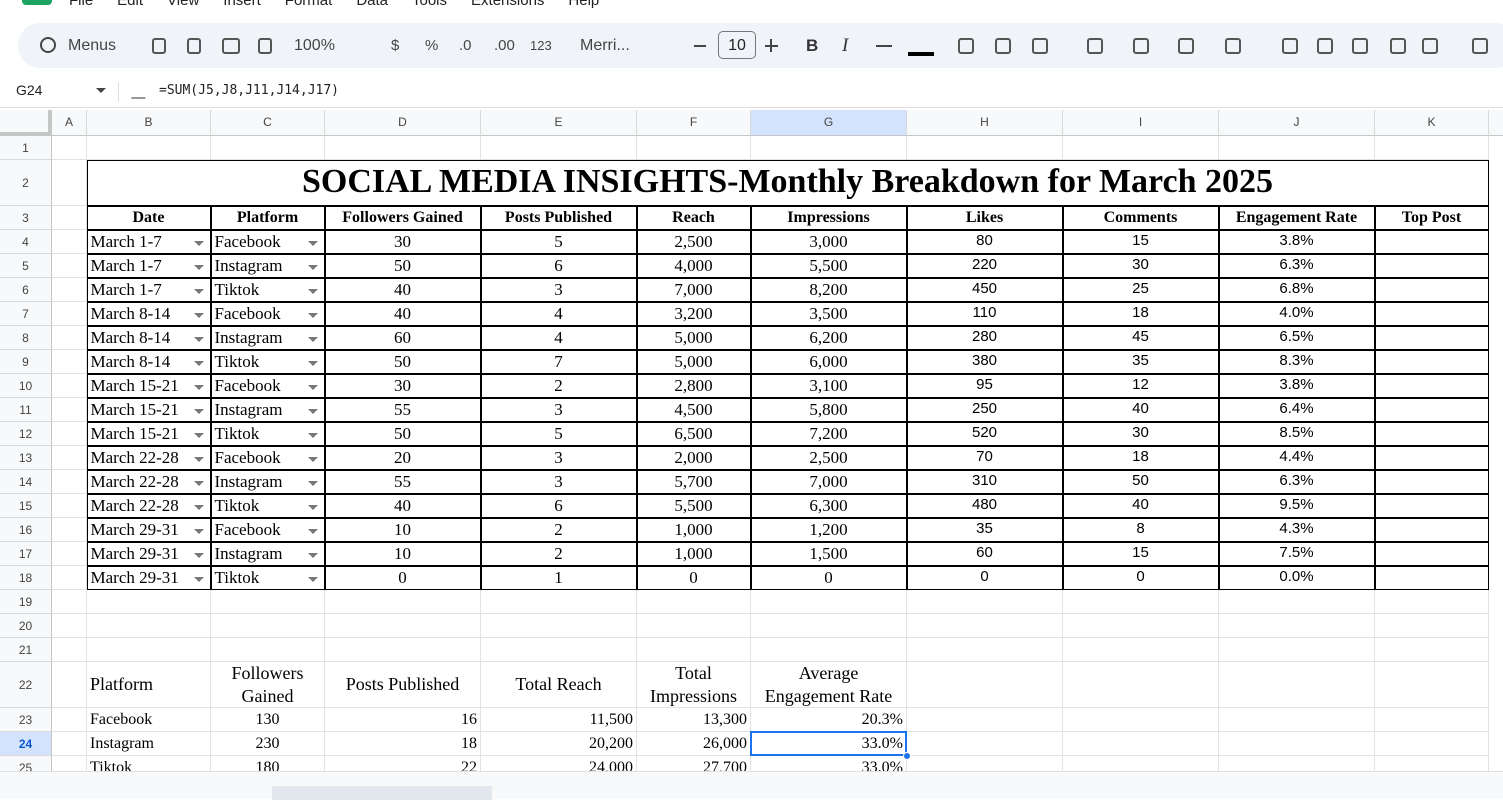 The image size is (1503, 800). I want to click on cell: 4.0%, so click(1296, 313).